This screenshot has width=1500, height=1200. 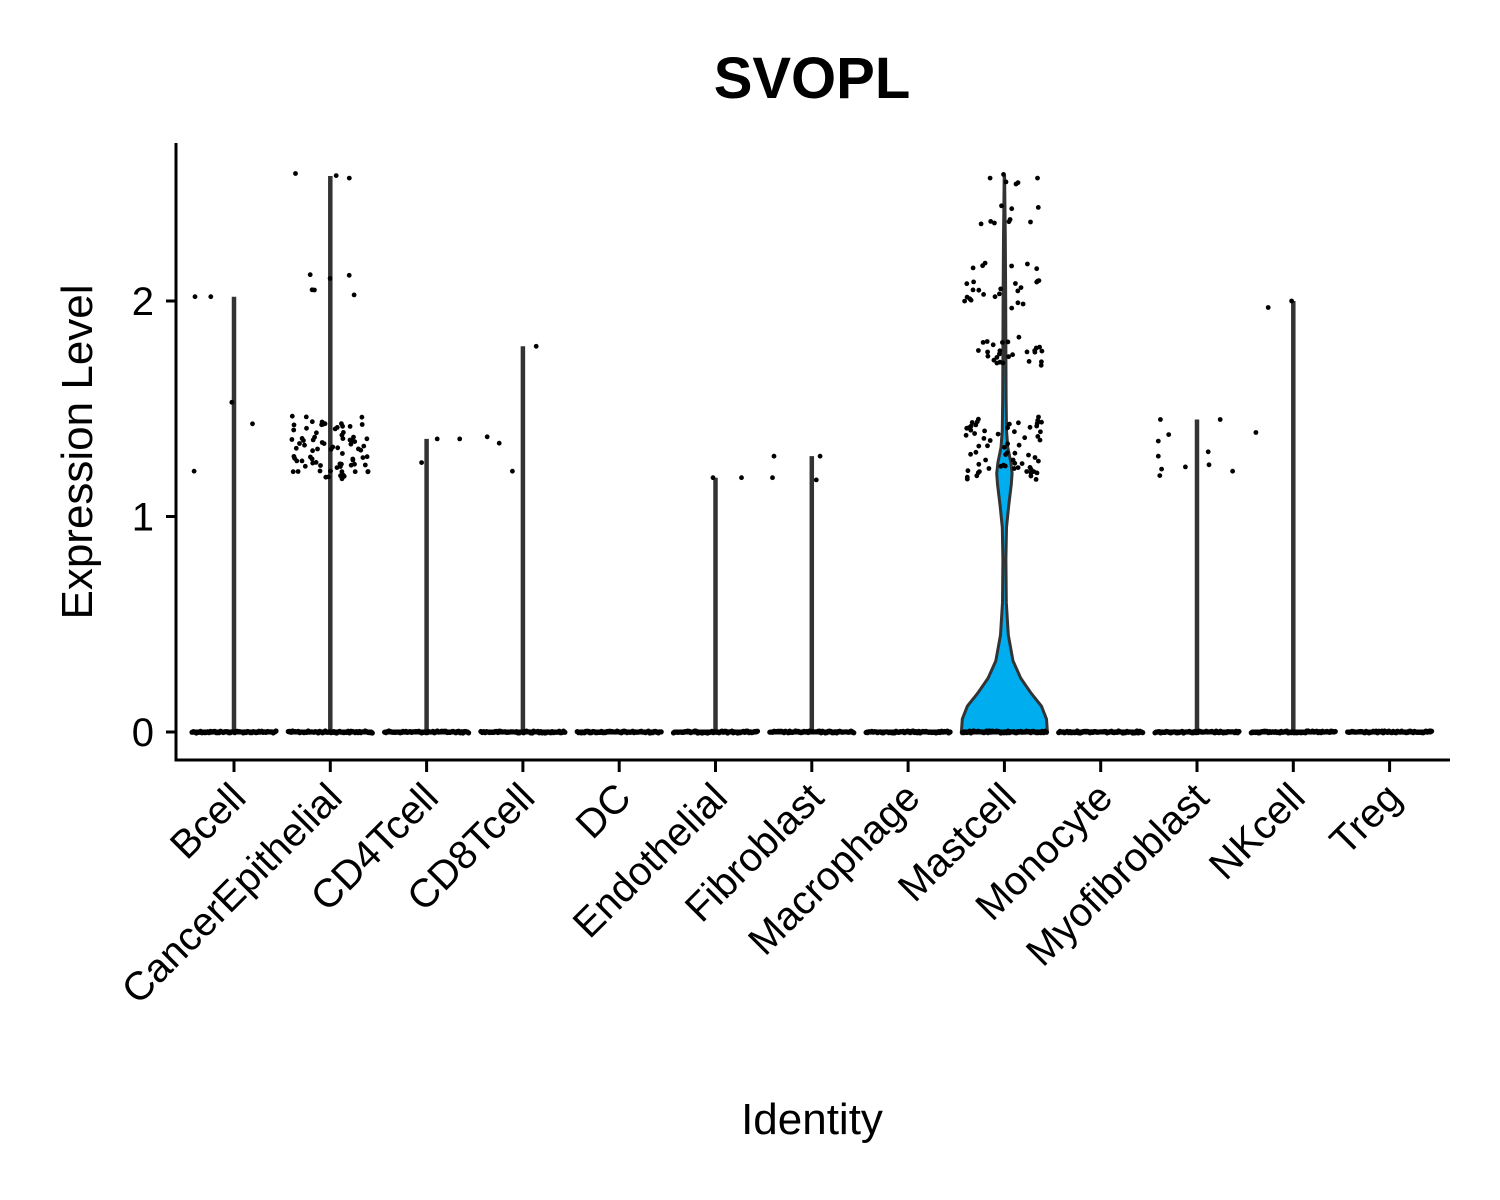 What do you see at coordinates (1366, 819) in the screenshot?
I see `x-tick-label: Treg` at bounding box center [1366, 819].